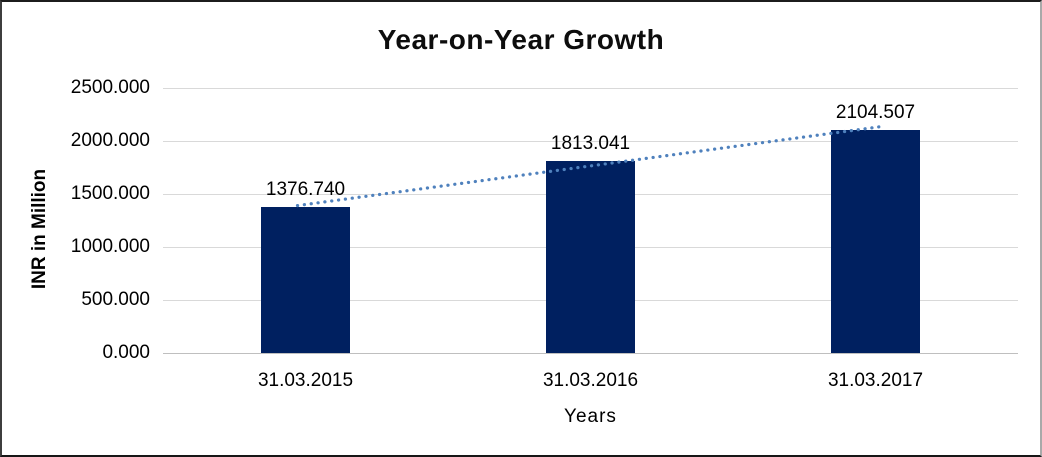 The width and height of the screenshot is (1042, 457). What do you see at coordinates (305, 190) in the screenshot?
I see `bar-value-label: 1376.740` at bounding box center [305, 190].